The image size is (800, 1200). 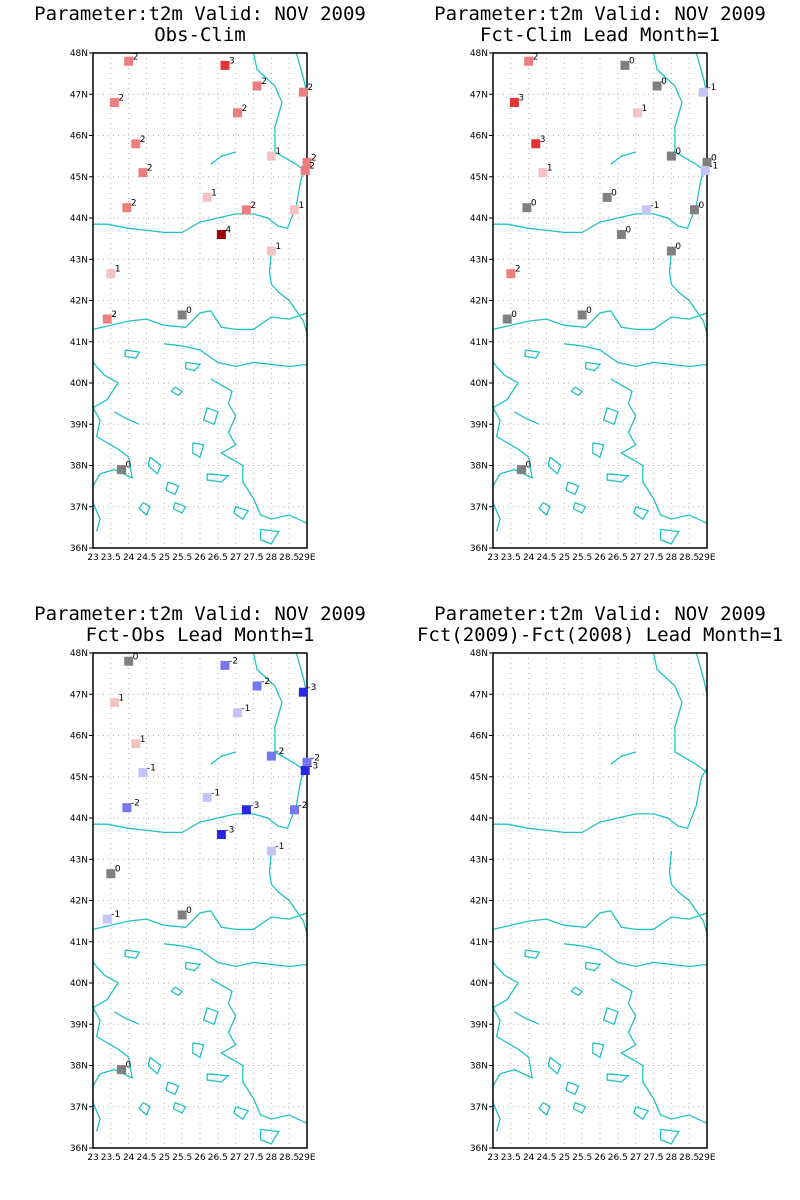 What do you see at coordinates (672, 1158) in the screenshot?
I see `lon-tick-label: 28` at bounding box center [672, 1158].